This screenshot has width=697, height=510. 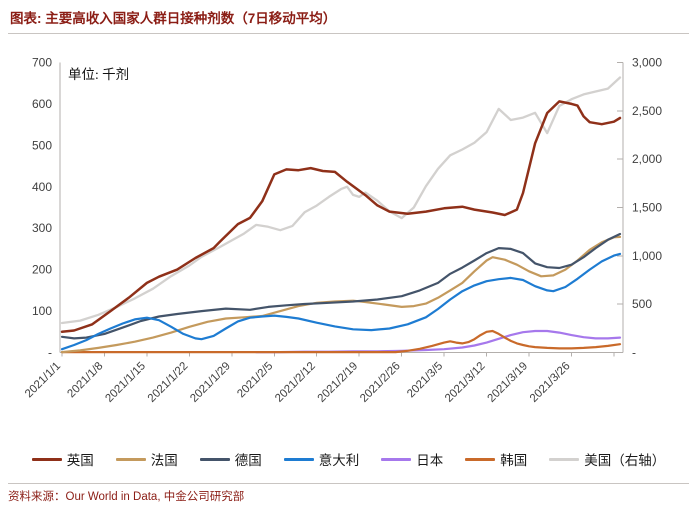 What do you see at coordinates (425, 380) in the screenshot?
I see `x-axis-tick-label: 2021/3/5` at bounding box center [425, 380].